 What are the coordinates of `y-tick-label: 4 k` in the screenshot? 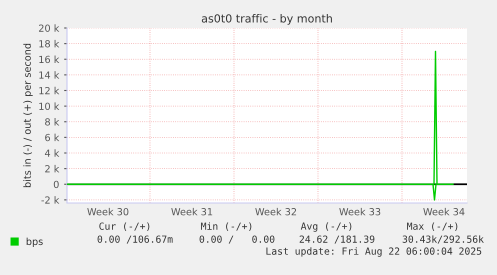 It's located at (52, 153).